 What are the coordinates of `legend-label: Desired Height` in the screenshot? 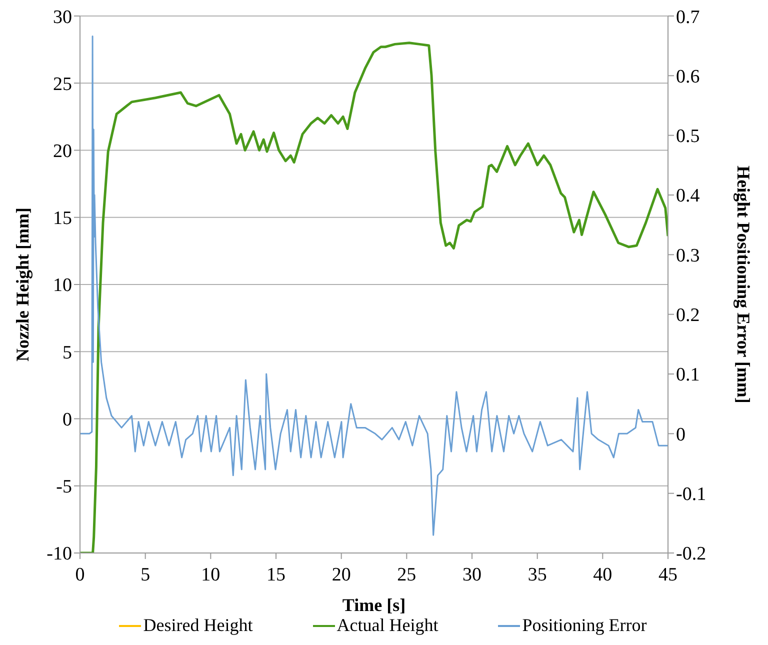 It's located at (198, 625).